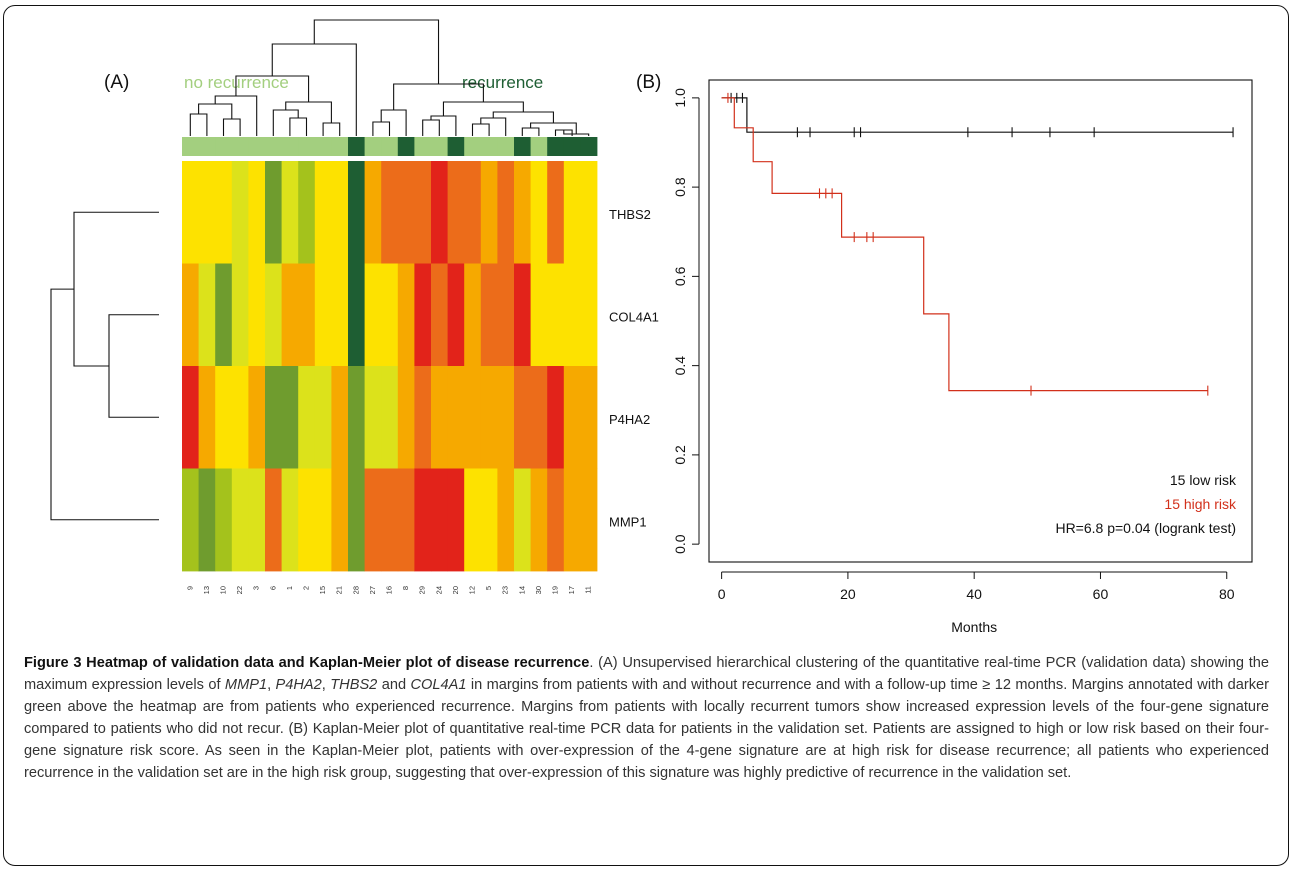 The image size is (1290, 869). Describe the element at coordinates (271, 685) in the screenshot. I see `caption-text: ,` at that location.